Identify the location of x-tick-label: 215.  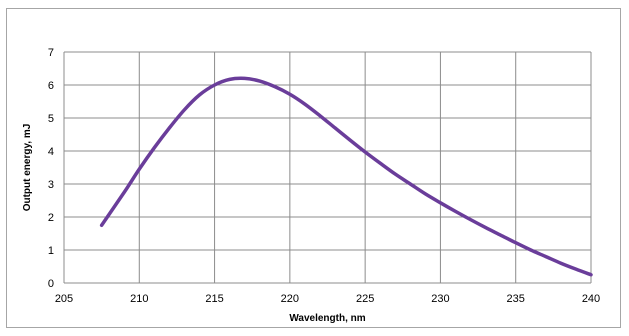
(214, 299).